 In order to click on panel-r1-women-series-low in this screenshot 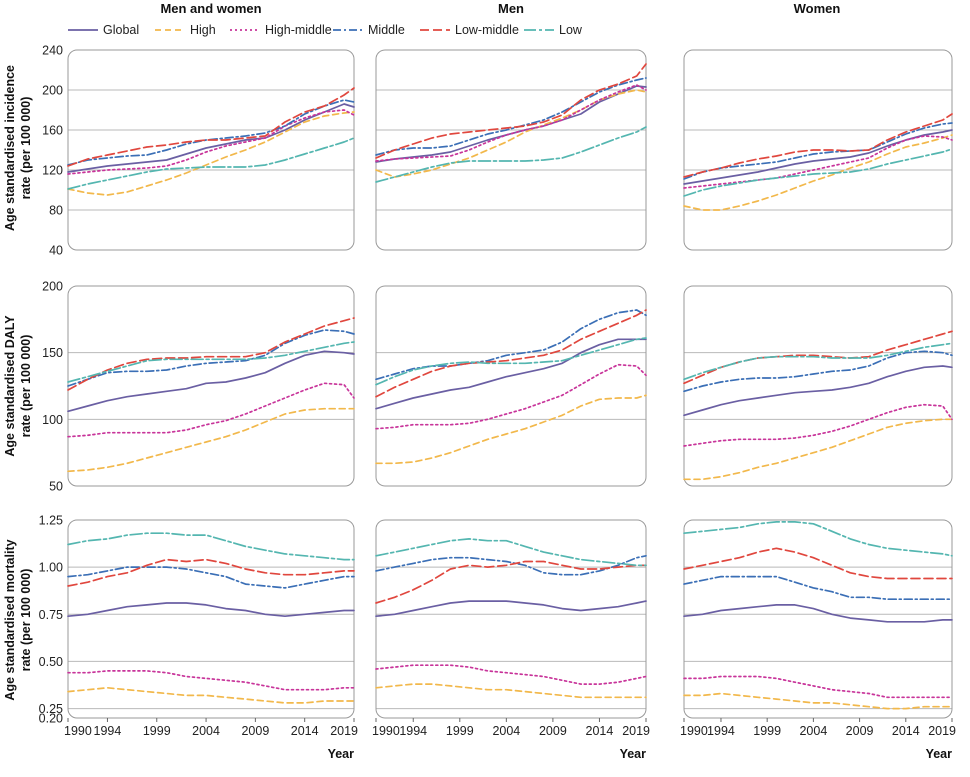, I will do `click(818, 172)`.